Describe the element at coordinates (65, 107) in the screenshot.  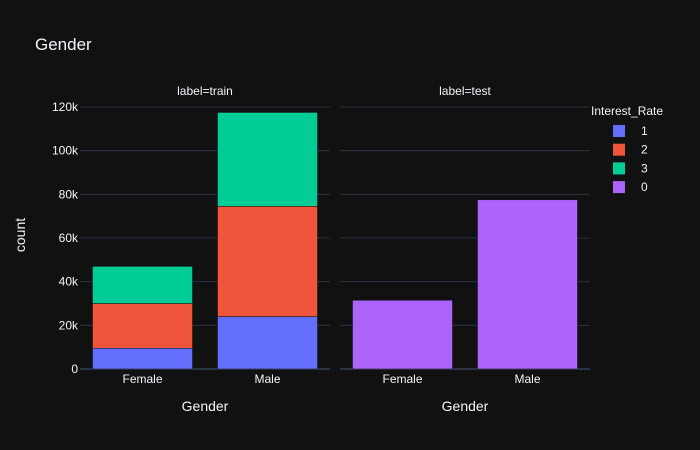
I see `y-tick-label: 120k` at that location.